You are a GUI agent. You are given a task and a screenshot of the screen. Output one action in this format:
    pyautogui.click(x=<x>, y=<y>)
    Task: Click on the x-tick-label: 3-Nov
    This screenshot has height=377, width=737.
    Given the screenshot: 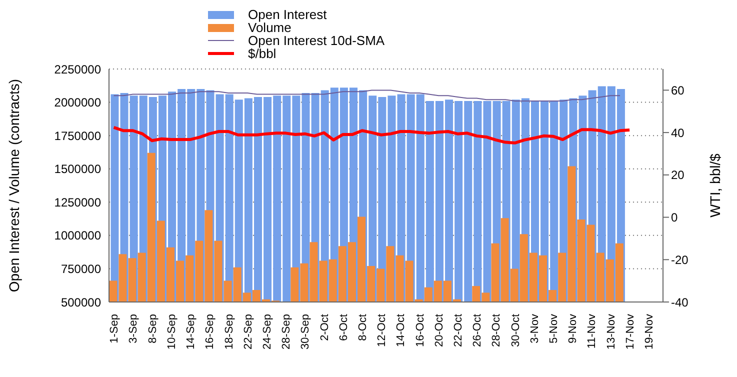 What is the action you would take?
    pyautogui.click(x=534, y=329)
    